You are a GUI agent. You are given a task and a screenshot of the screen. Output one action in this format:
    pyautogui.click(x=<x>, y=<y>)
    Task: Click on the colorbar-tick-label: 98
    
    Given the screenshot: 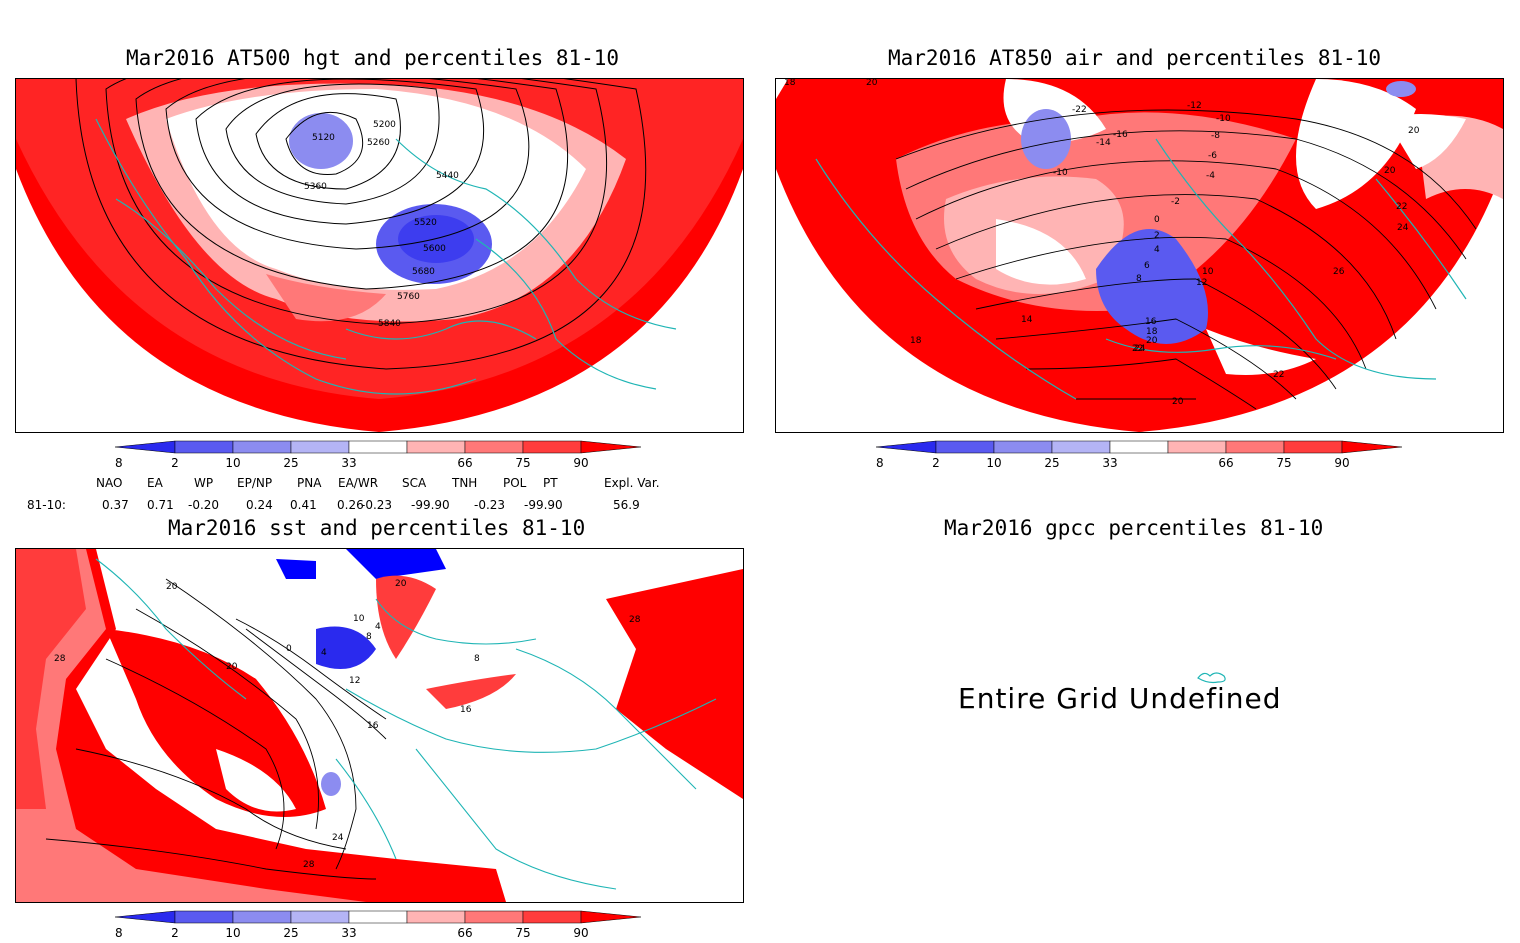 What is the action you would take?
    pyautogui.click(x=119, y=932)
    